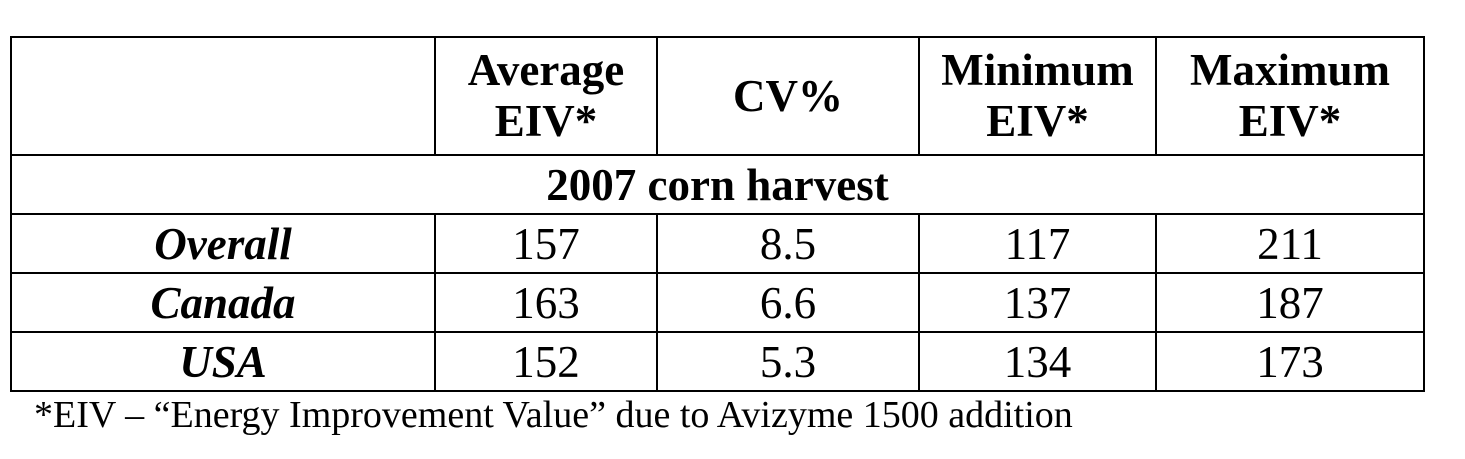 This screenshot has width=1465, height=459. I want to click on header-empty-cell, so click(223, 96).